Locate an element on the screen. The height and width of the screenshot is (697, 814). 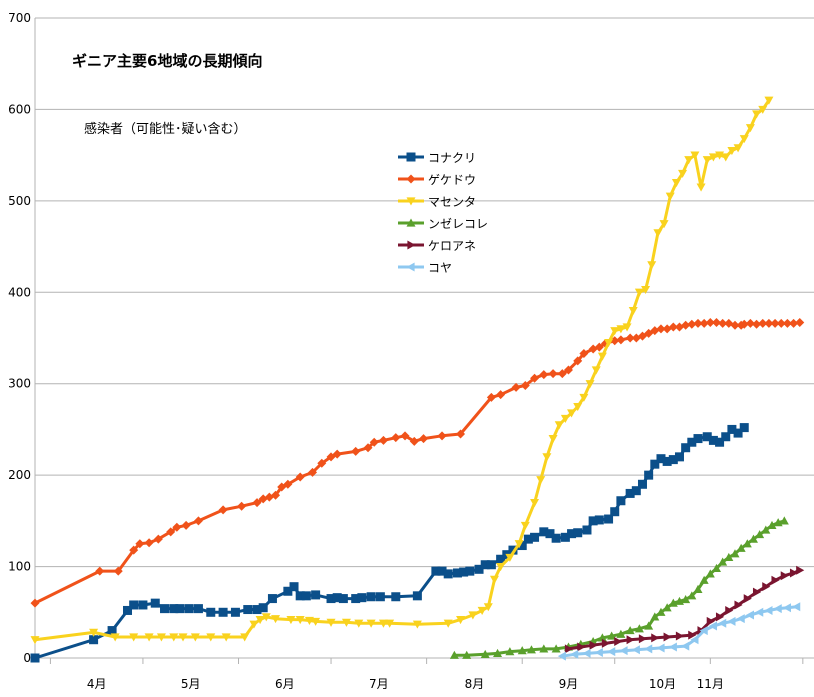
x-tick-label: 5月 is located at coordinates (191, 684).